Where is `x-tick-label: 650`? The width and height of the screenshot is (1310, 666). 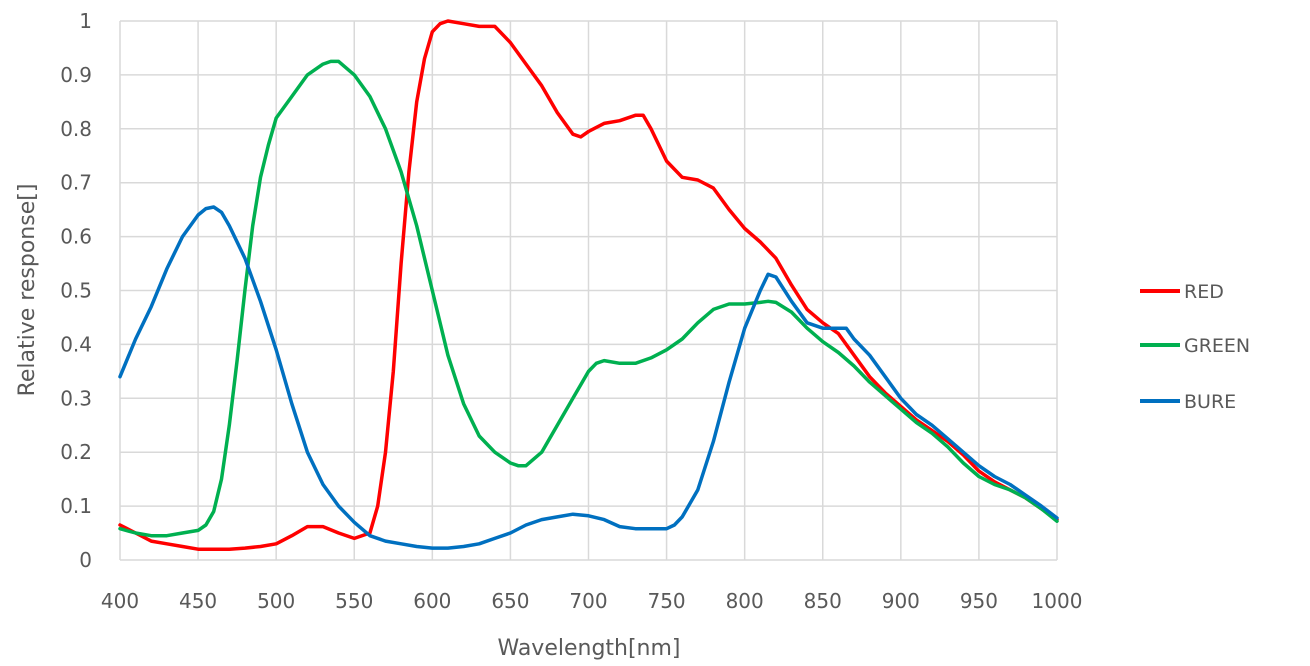
x-tick-label: 650 is located at coordinates (510, 601).